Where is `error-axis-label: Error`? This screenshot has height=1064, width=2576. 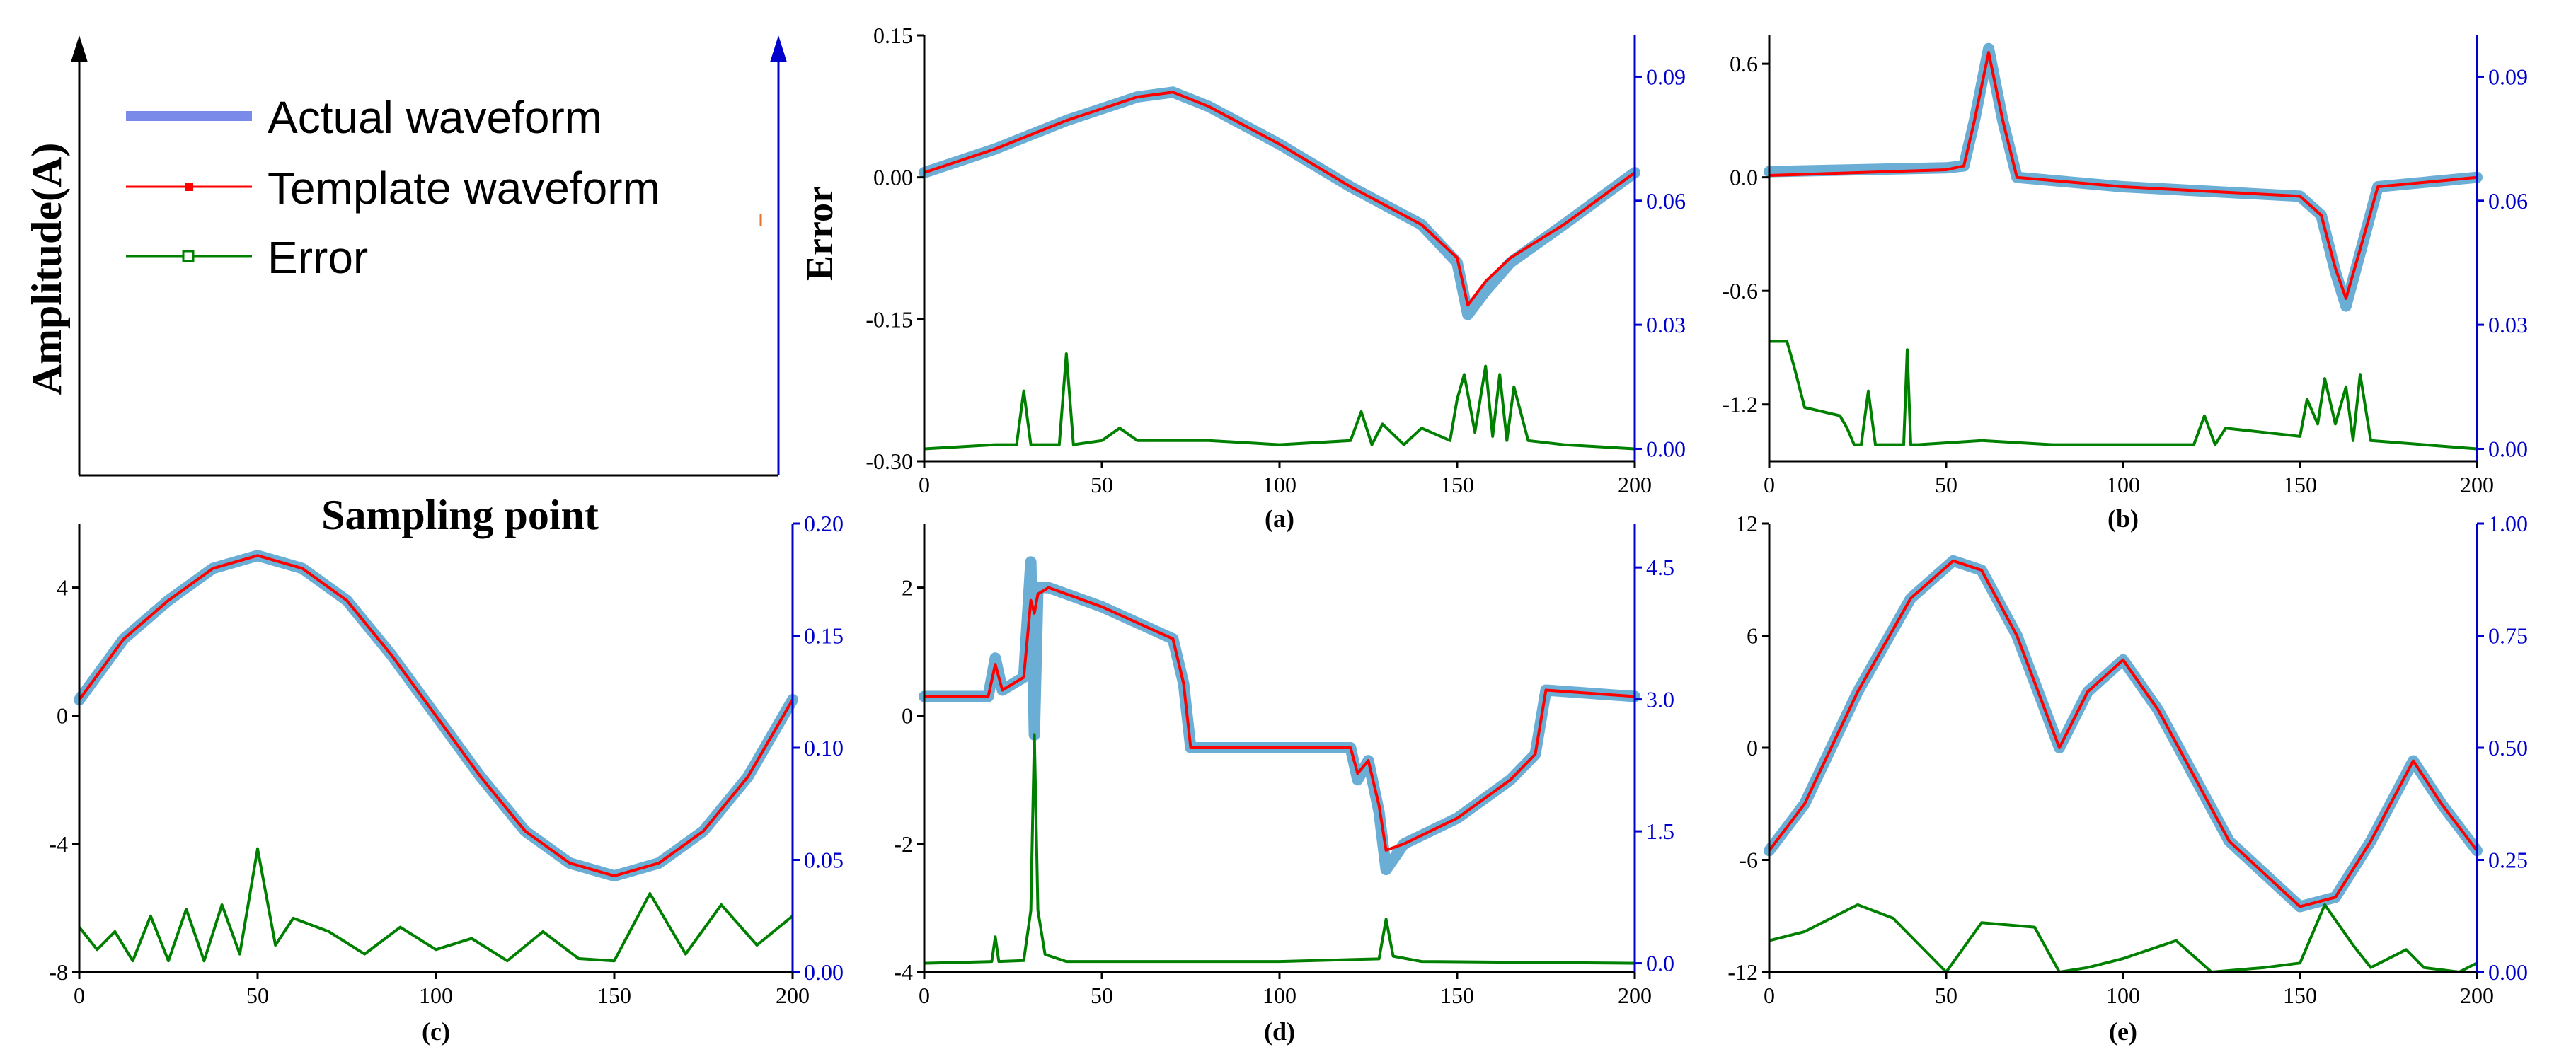
error-axis-label: Error is located at coordinates (820, 233).